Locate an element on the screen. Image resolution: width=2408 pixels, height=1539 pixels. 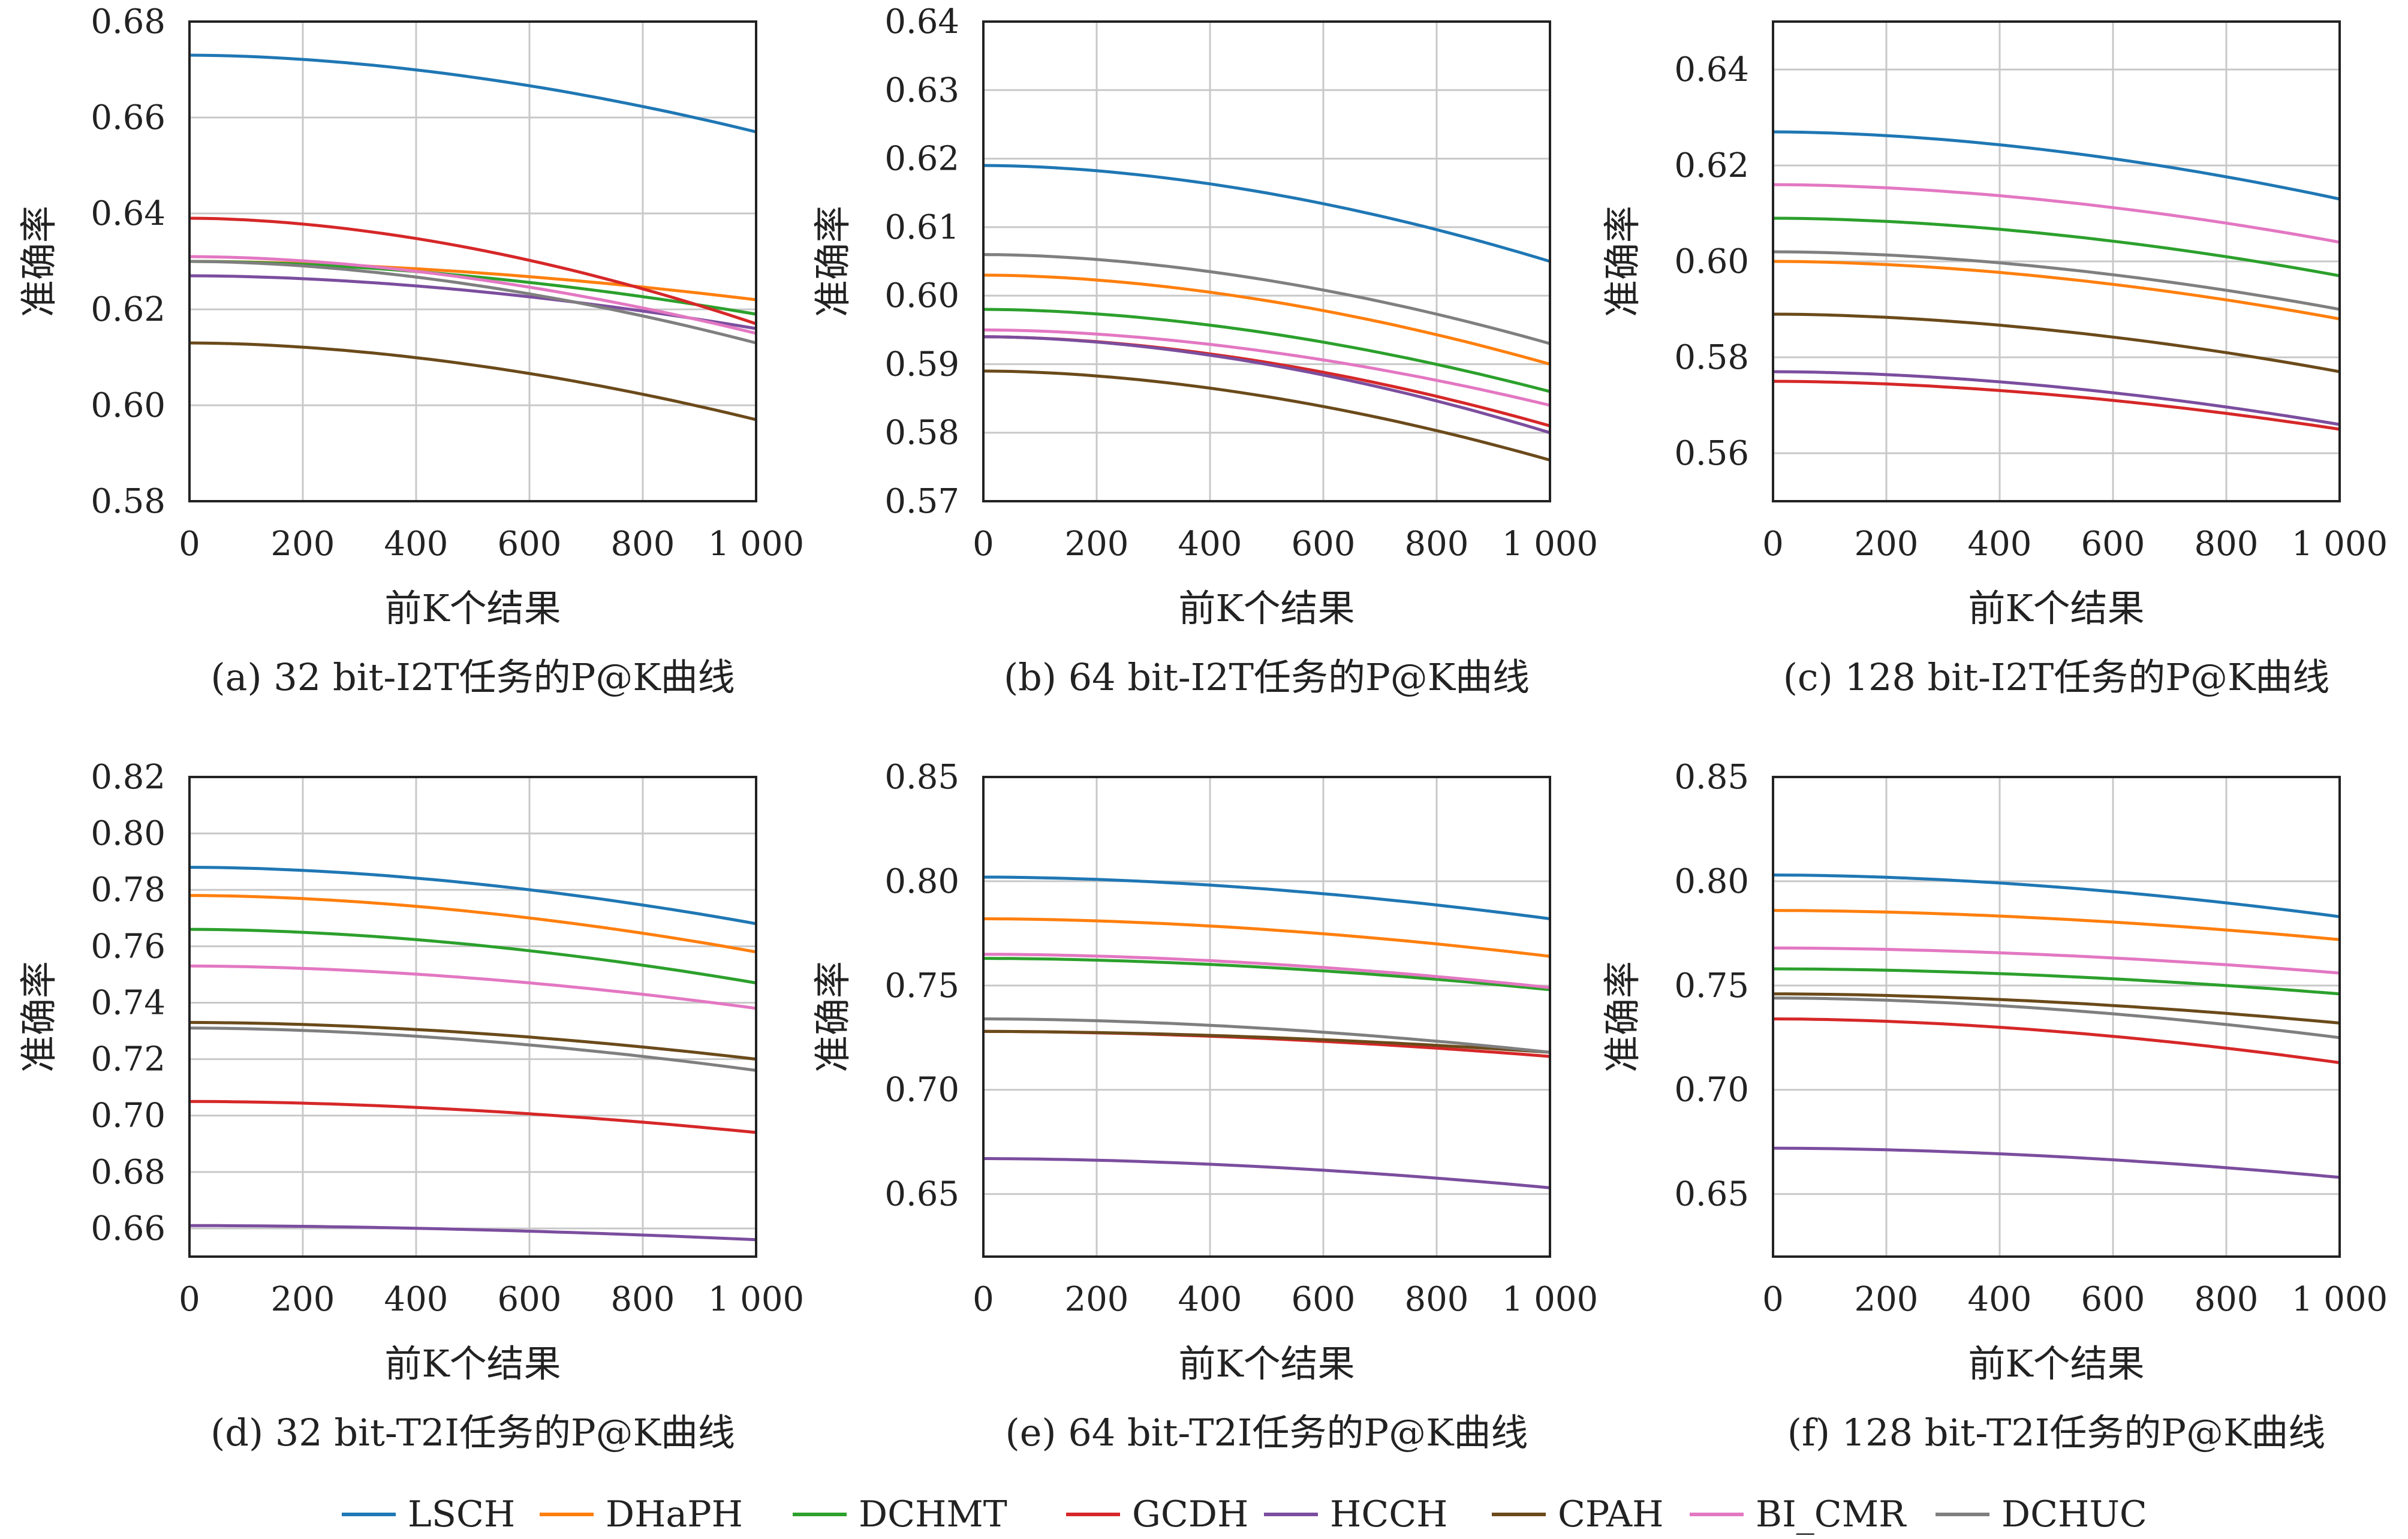
y-tick-label: 0.82 is located at coordinates (128, 778).